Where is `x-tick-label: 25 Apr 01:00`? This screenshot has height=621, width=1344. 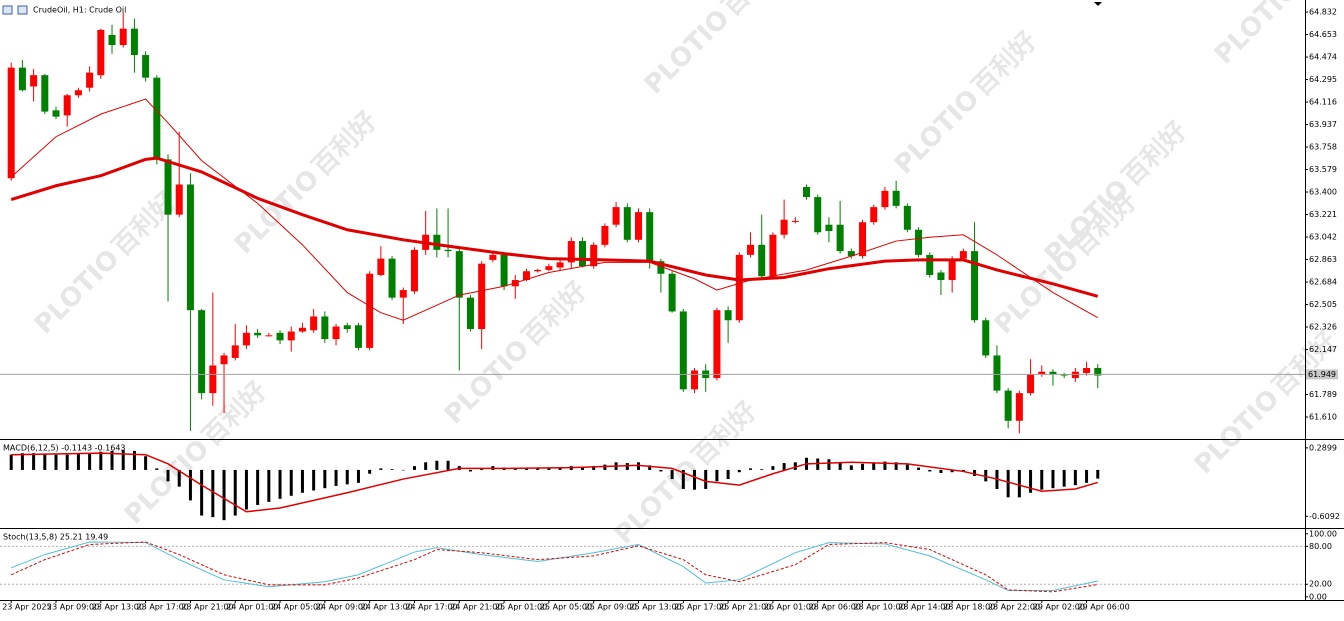
x-tick-label: 25 Apr 01:00 is located at coordinates (521, 607).